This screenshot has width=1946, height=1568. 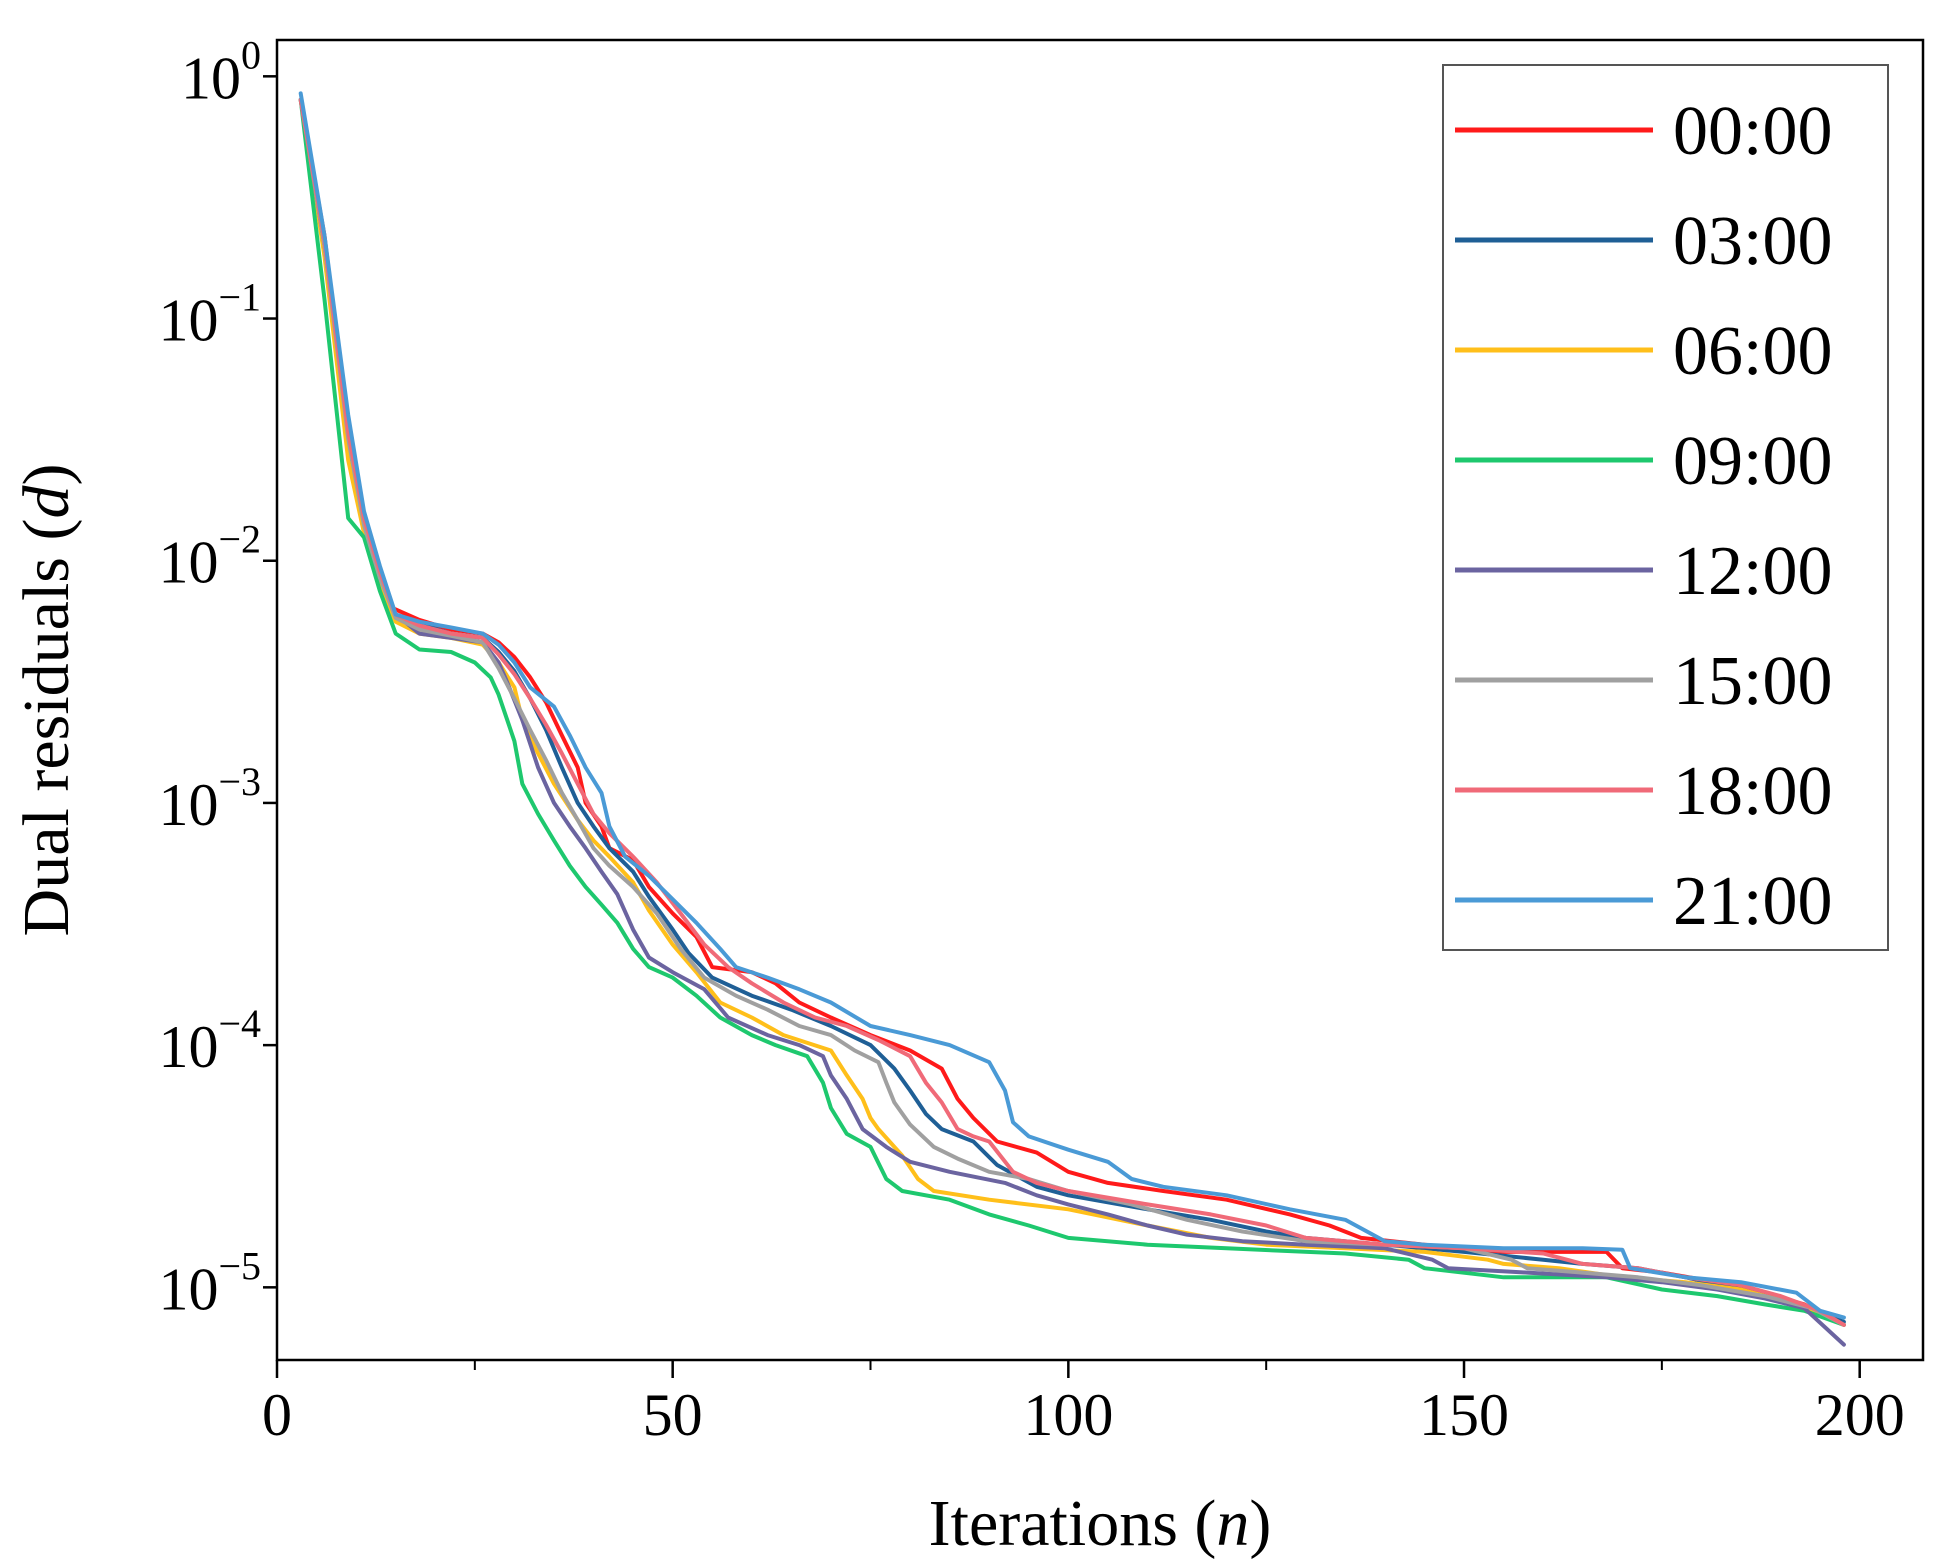 I want to click on y-tick-label: 10⁻¹, so click(x=209, y=314).